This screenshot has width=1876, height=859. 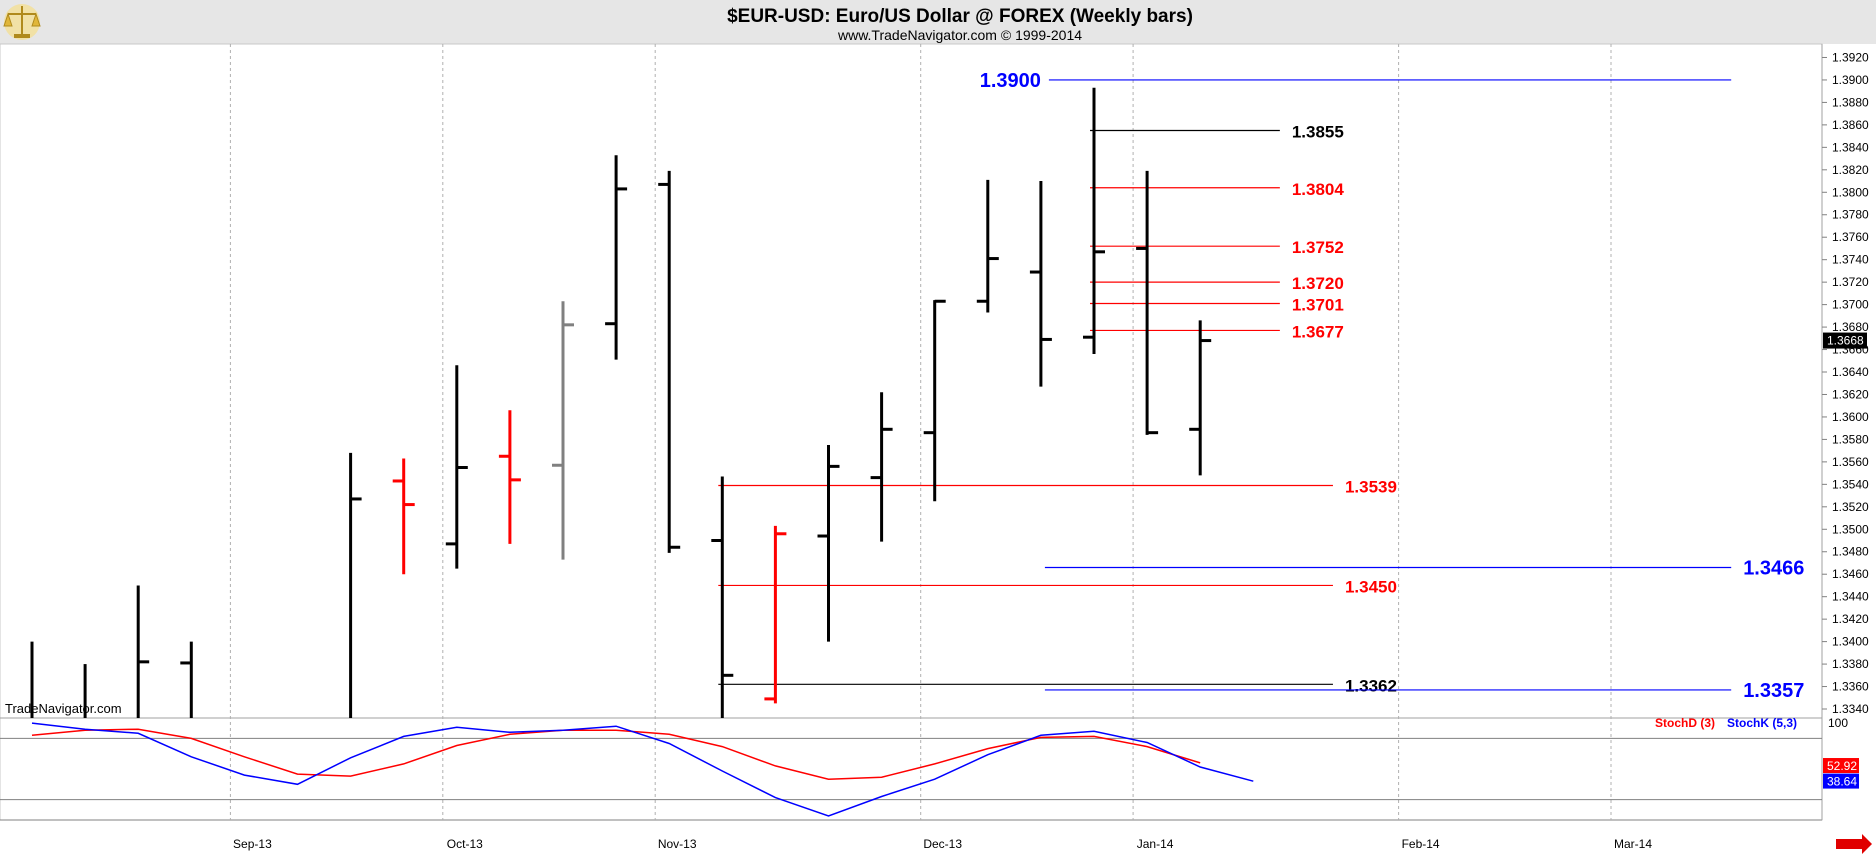 I want to click on y-tick-label: 1.3460, so click(x=1850, y=574).